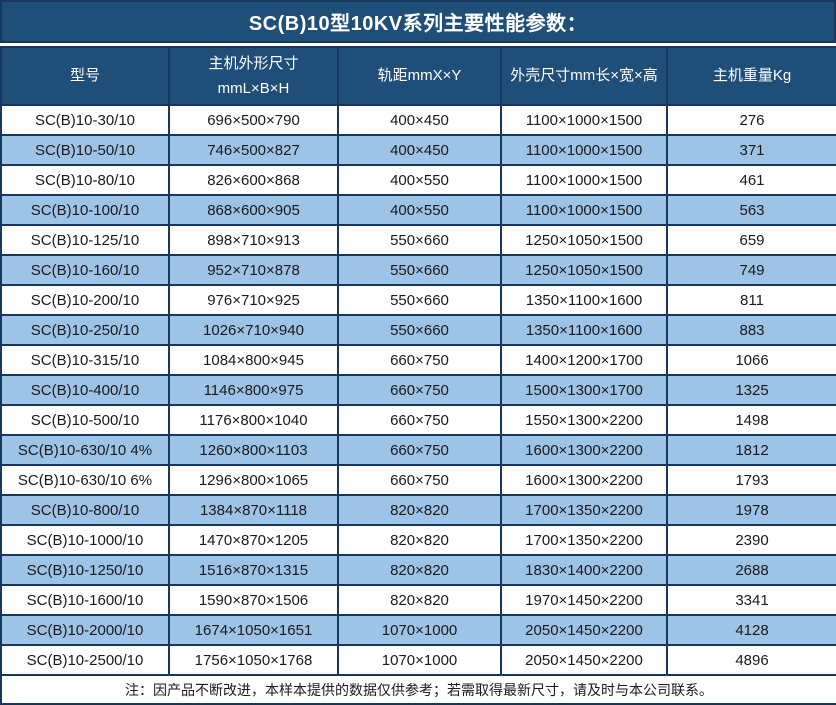  What do you see at coordinates (253, 540) in the screenshot?
I see `table-cell: 1470×870×1205` at bounding box center [253, 540].